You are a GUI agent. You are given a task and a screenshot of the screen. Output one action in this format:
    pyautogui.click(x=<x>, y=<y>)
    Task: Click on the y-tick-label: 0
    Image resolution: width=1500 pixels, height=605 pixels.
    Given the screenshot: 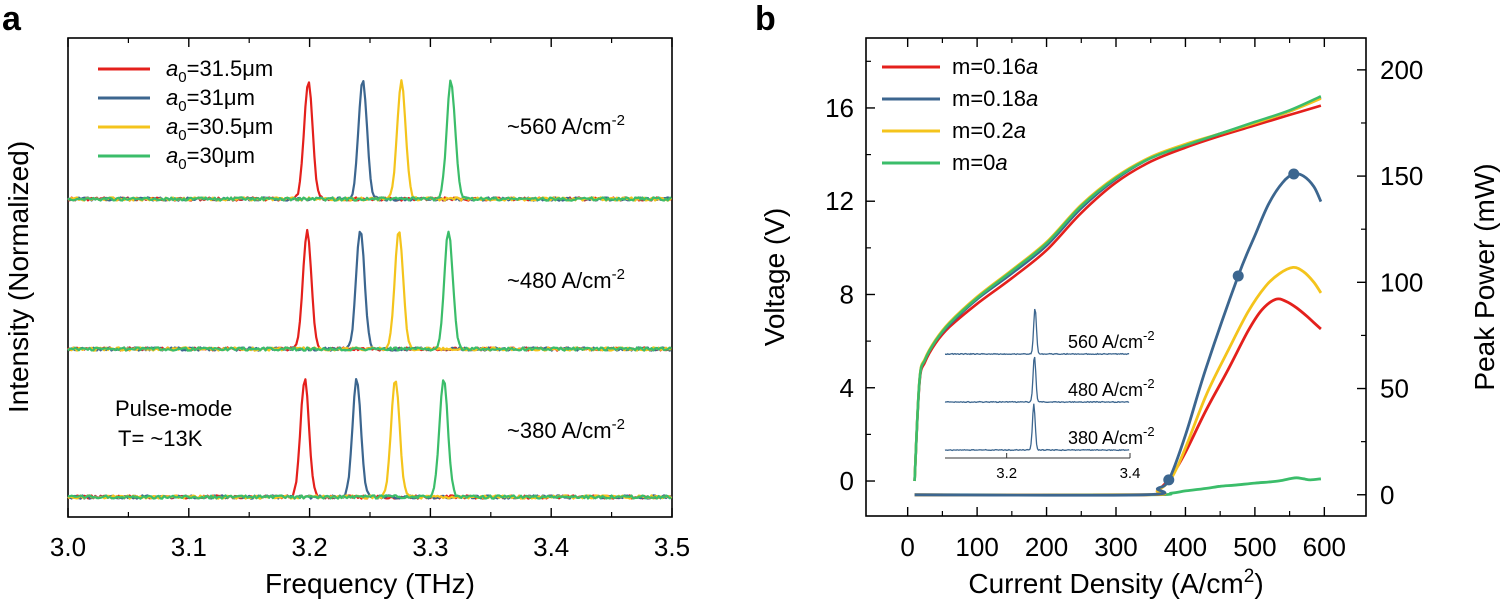 What is the action you would take?
    pyautogui.click(x=847, y=481)
    